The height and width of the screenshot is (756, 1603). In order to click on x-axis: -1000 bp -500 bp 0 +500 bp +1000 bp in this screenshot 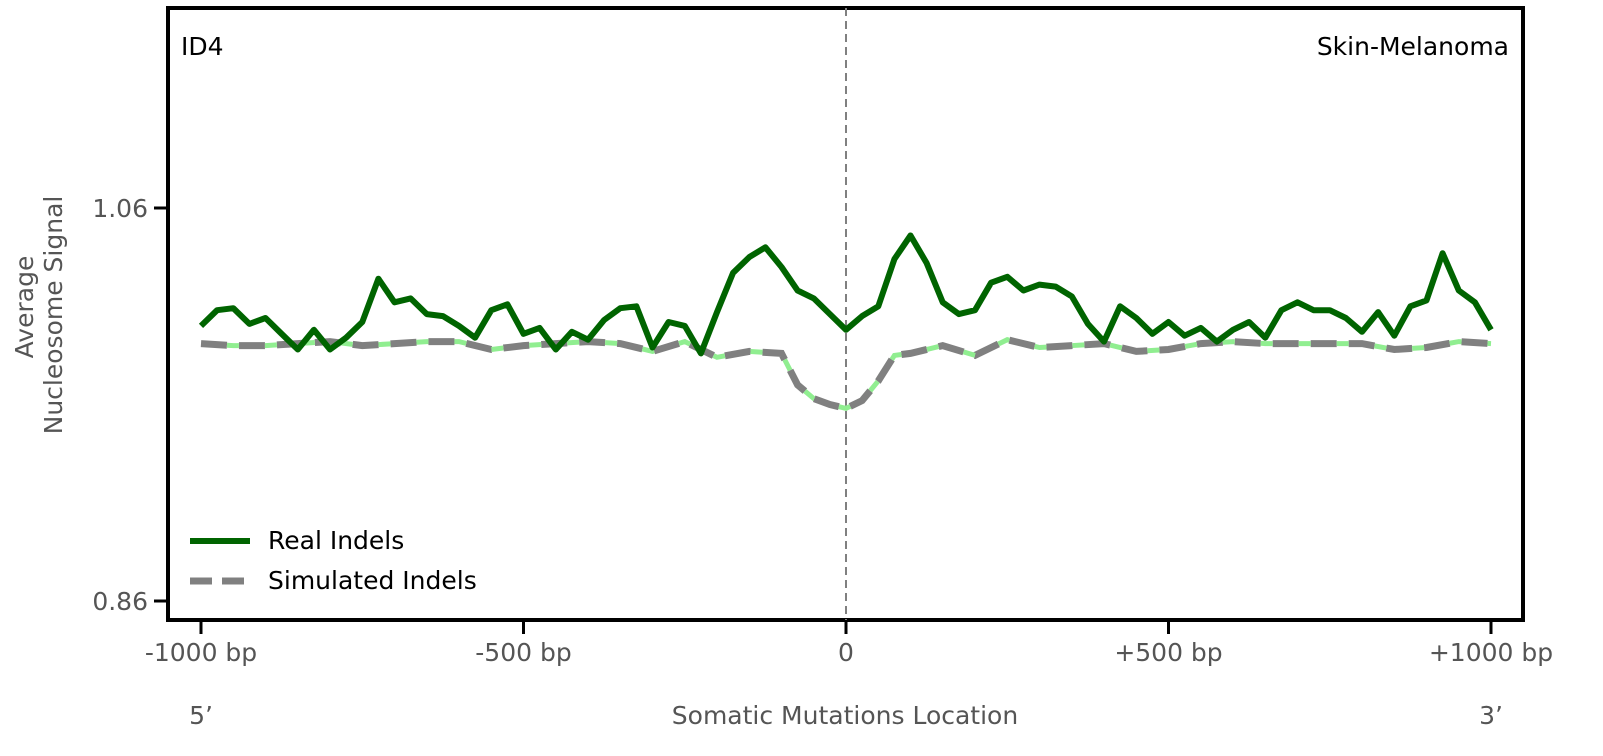, I will do `click(849, 643)`.